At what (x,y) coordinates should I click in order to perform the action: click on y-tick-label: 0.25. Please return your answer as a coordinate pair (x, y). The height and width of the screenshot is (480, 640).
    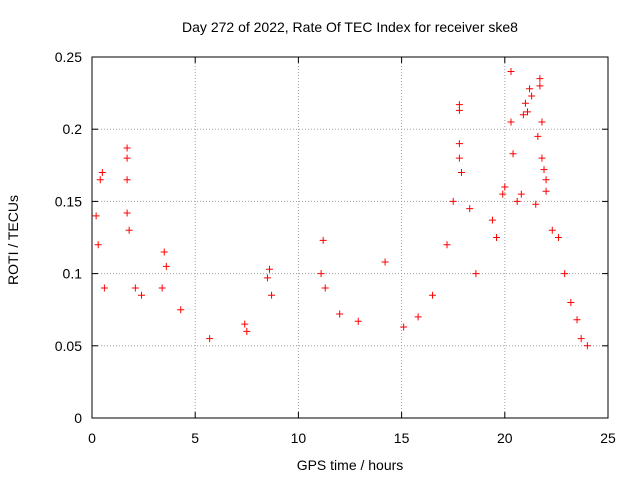
    Looking at the image, I should click on (68, 57).